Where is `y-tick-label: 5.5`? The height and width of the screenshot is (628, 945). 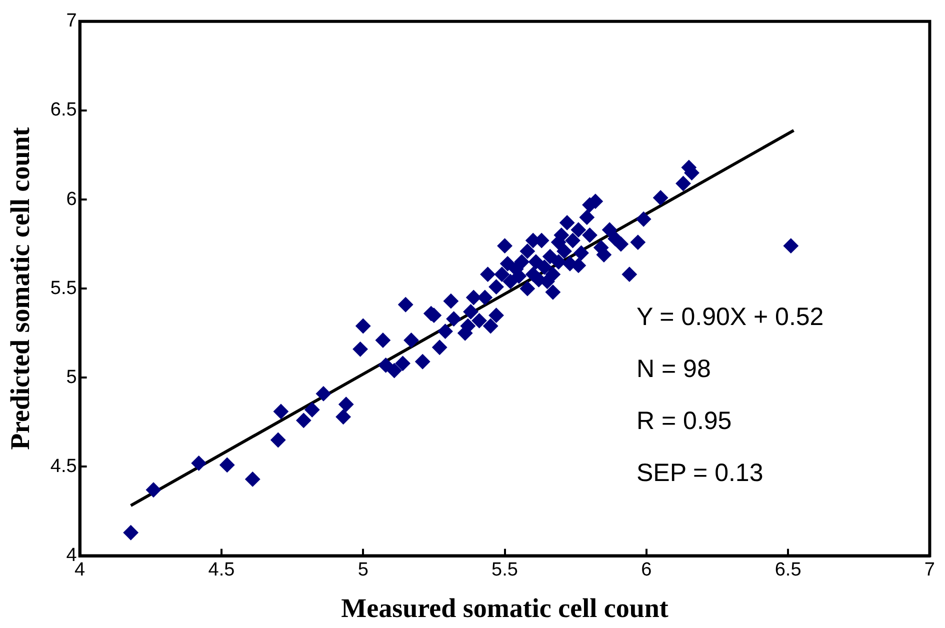
y-tick-label: 5.5 is located at coordinates (63, 288).